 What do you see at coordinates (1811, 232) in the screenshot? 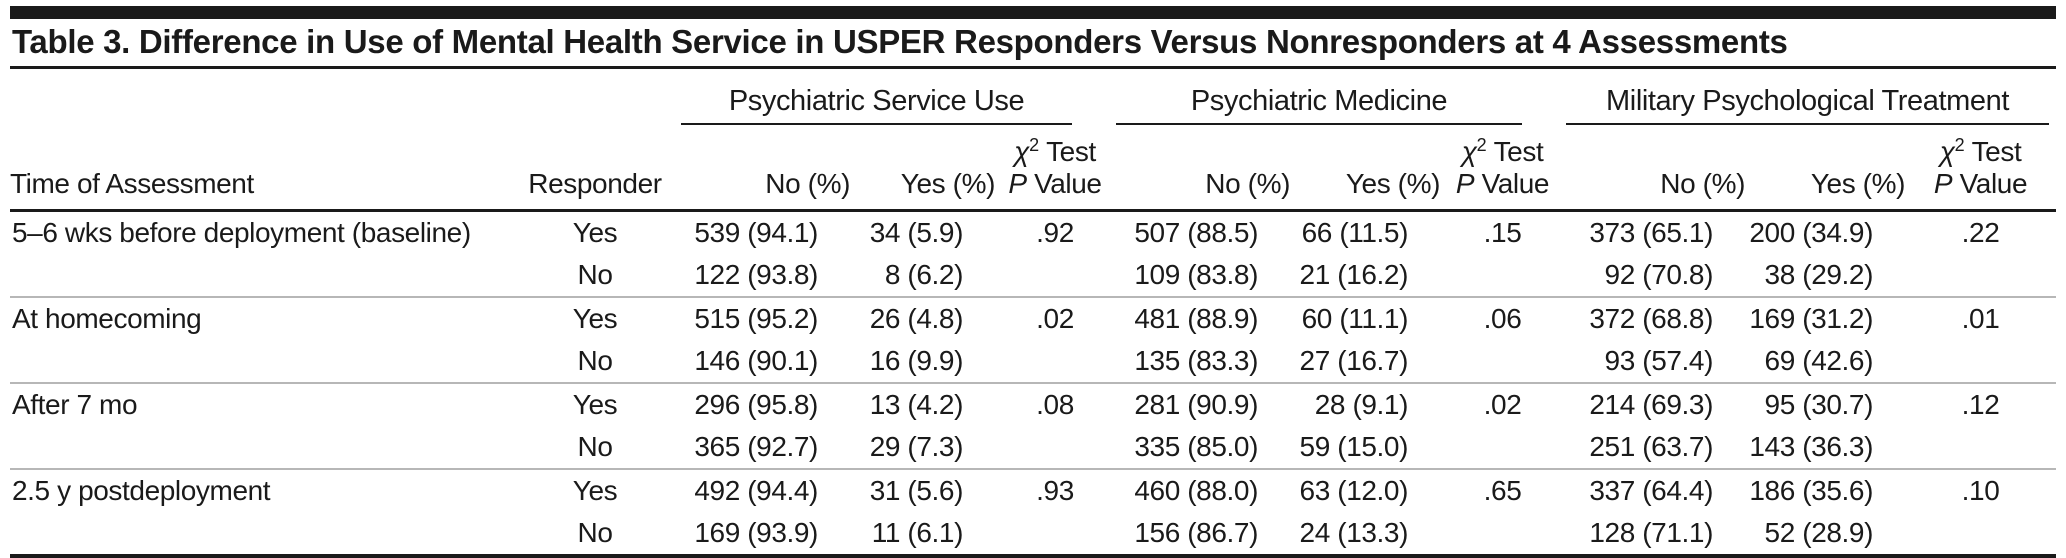
I see `cell-mpt-yes: 200 (34.9)` at bounding box center [1811, 232].